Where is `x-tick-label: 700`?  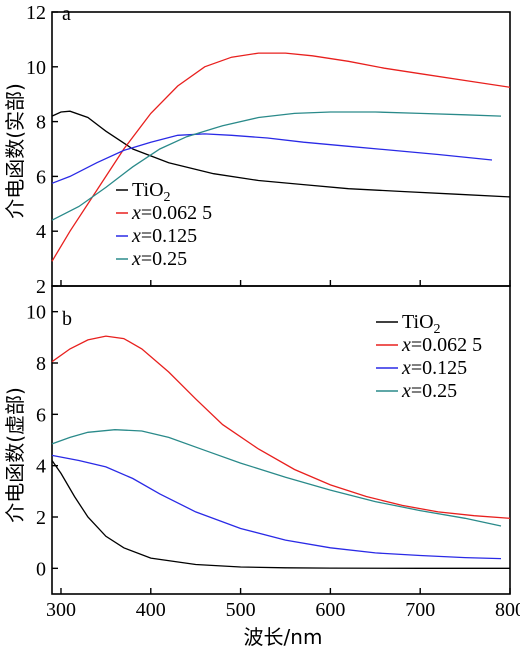 x-tick-label: 700 is located at coordinates (420, 610).